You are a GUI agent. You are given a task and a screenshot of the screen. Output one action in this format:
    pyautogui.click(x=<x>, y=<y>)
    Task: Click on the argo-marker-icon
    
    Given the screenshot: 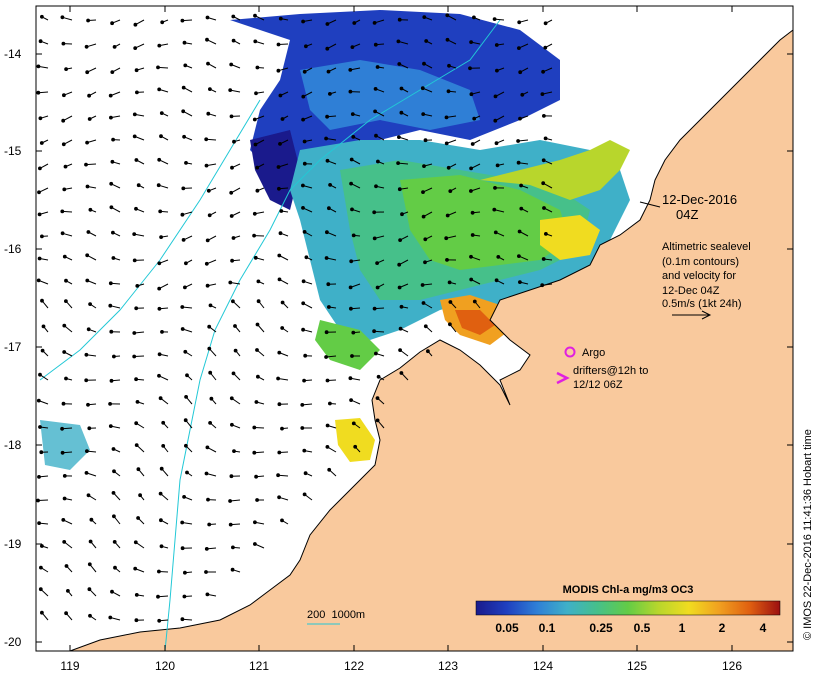 What is the action you would take?
    pyautogui.click(x=570, y=352)
    